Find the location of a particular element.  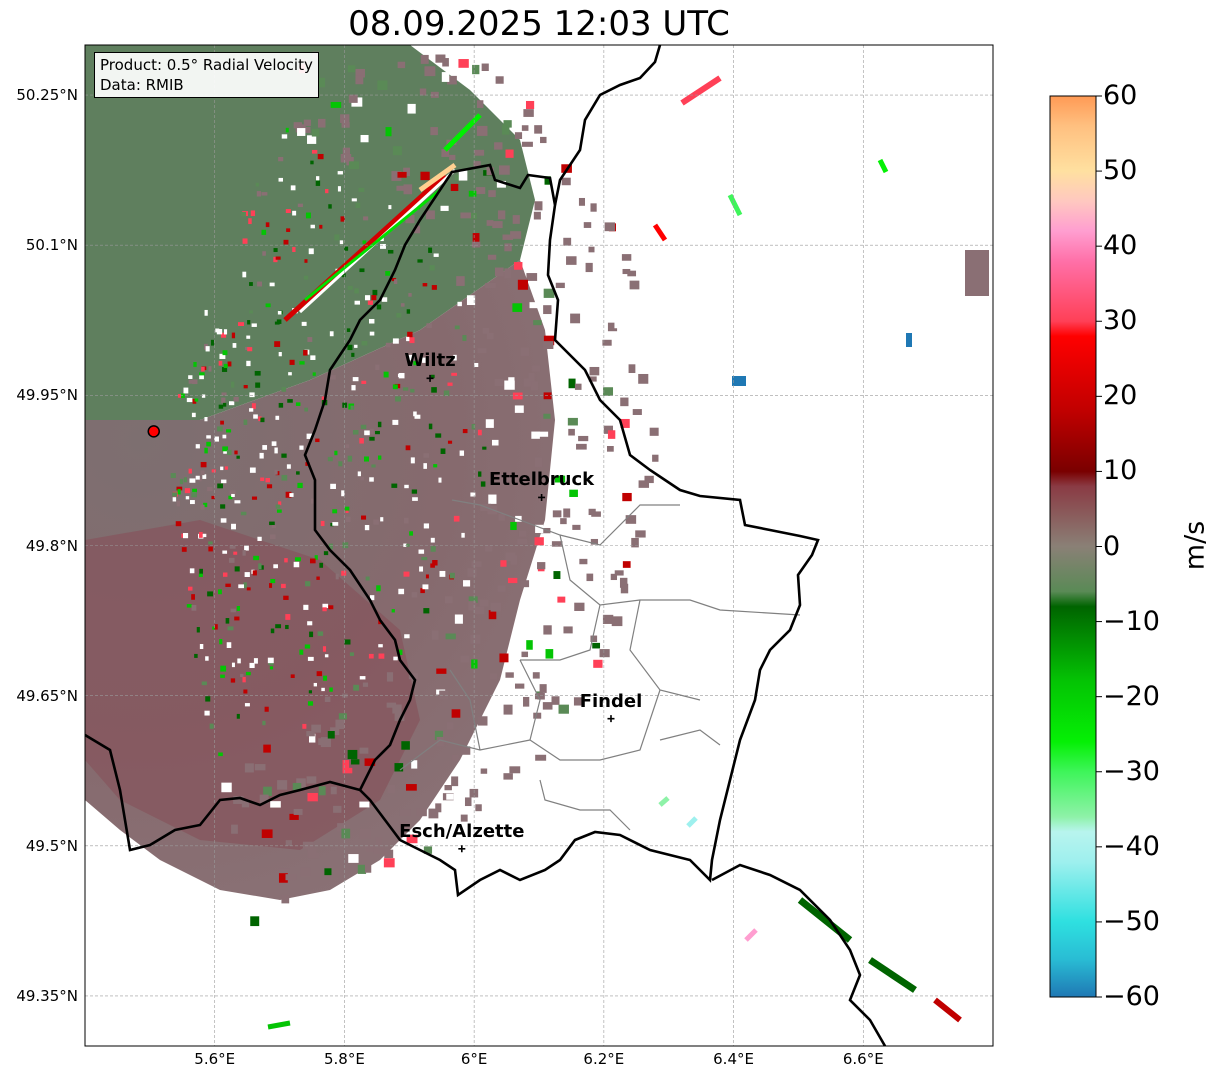

colorbar-tick-label: 30 is located at coordinates (1120, 321).